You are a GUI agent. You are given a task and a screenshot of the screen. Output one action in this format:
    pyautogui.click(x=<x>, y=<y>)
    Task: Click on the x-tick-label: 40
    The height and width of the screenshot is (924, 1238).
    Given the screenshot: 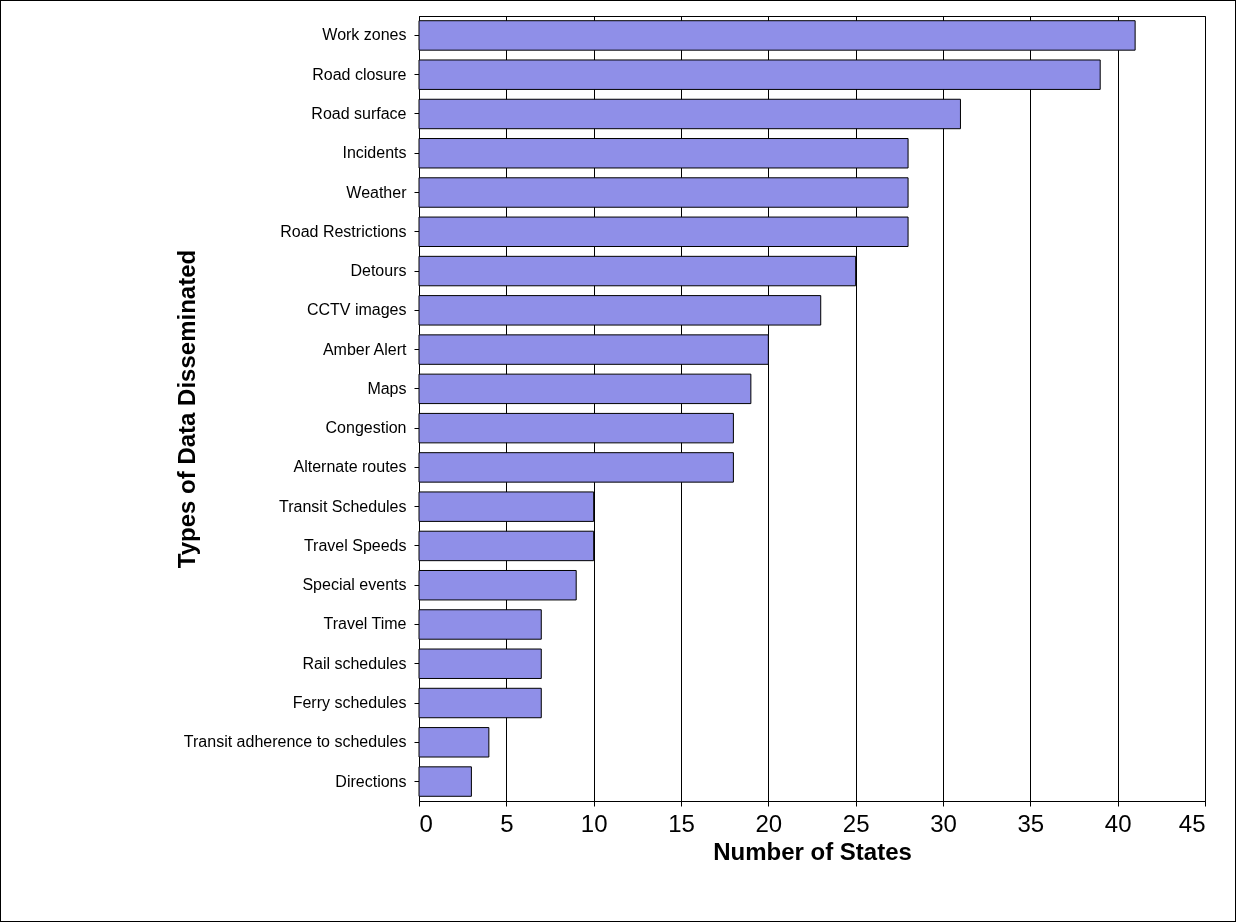 What is the action you would take?
    pyautogui.click(x=1118, y=823)
    